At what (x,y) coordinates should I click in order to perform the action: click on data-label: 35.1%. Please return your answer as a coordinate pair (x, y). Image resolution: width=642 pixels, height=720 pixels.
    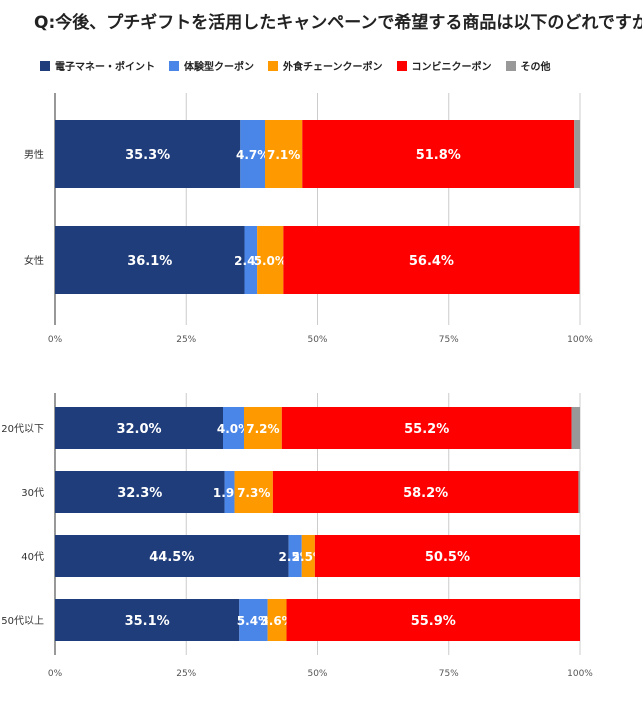
    Looking at the image, I should click on (147, 621).